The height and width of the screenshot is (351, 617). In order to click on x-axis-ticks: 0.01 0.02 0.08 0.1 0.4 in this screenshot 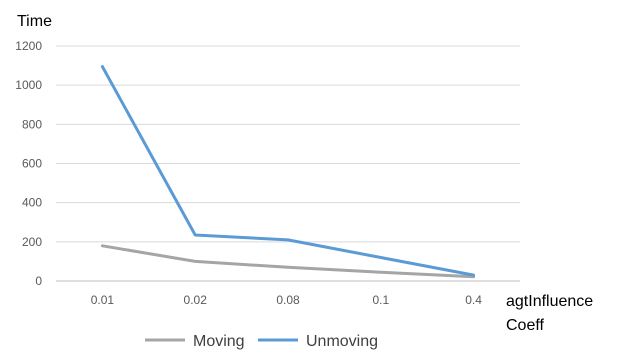, I will do `click(287, 300)`.